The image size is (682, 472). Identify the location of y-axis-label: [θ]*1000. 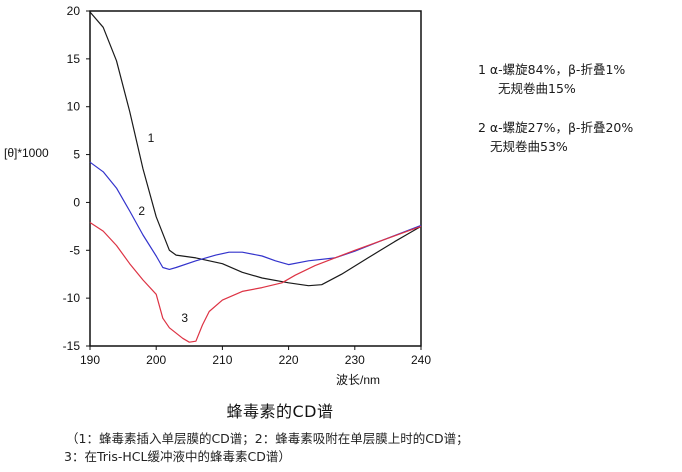
(26, 153).